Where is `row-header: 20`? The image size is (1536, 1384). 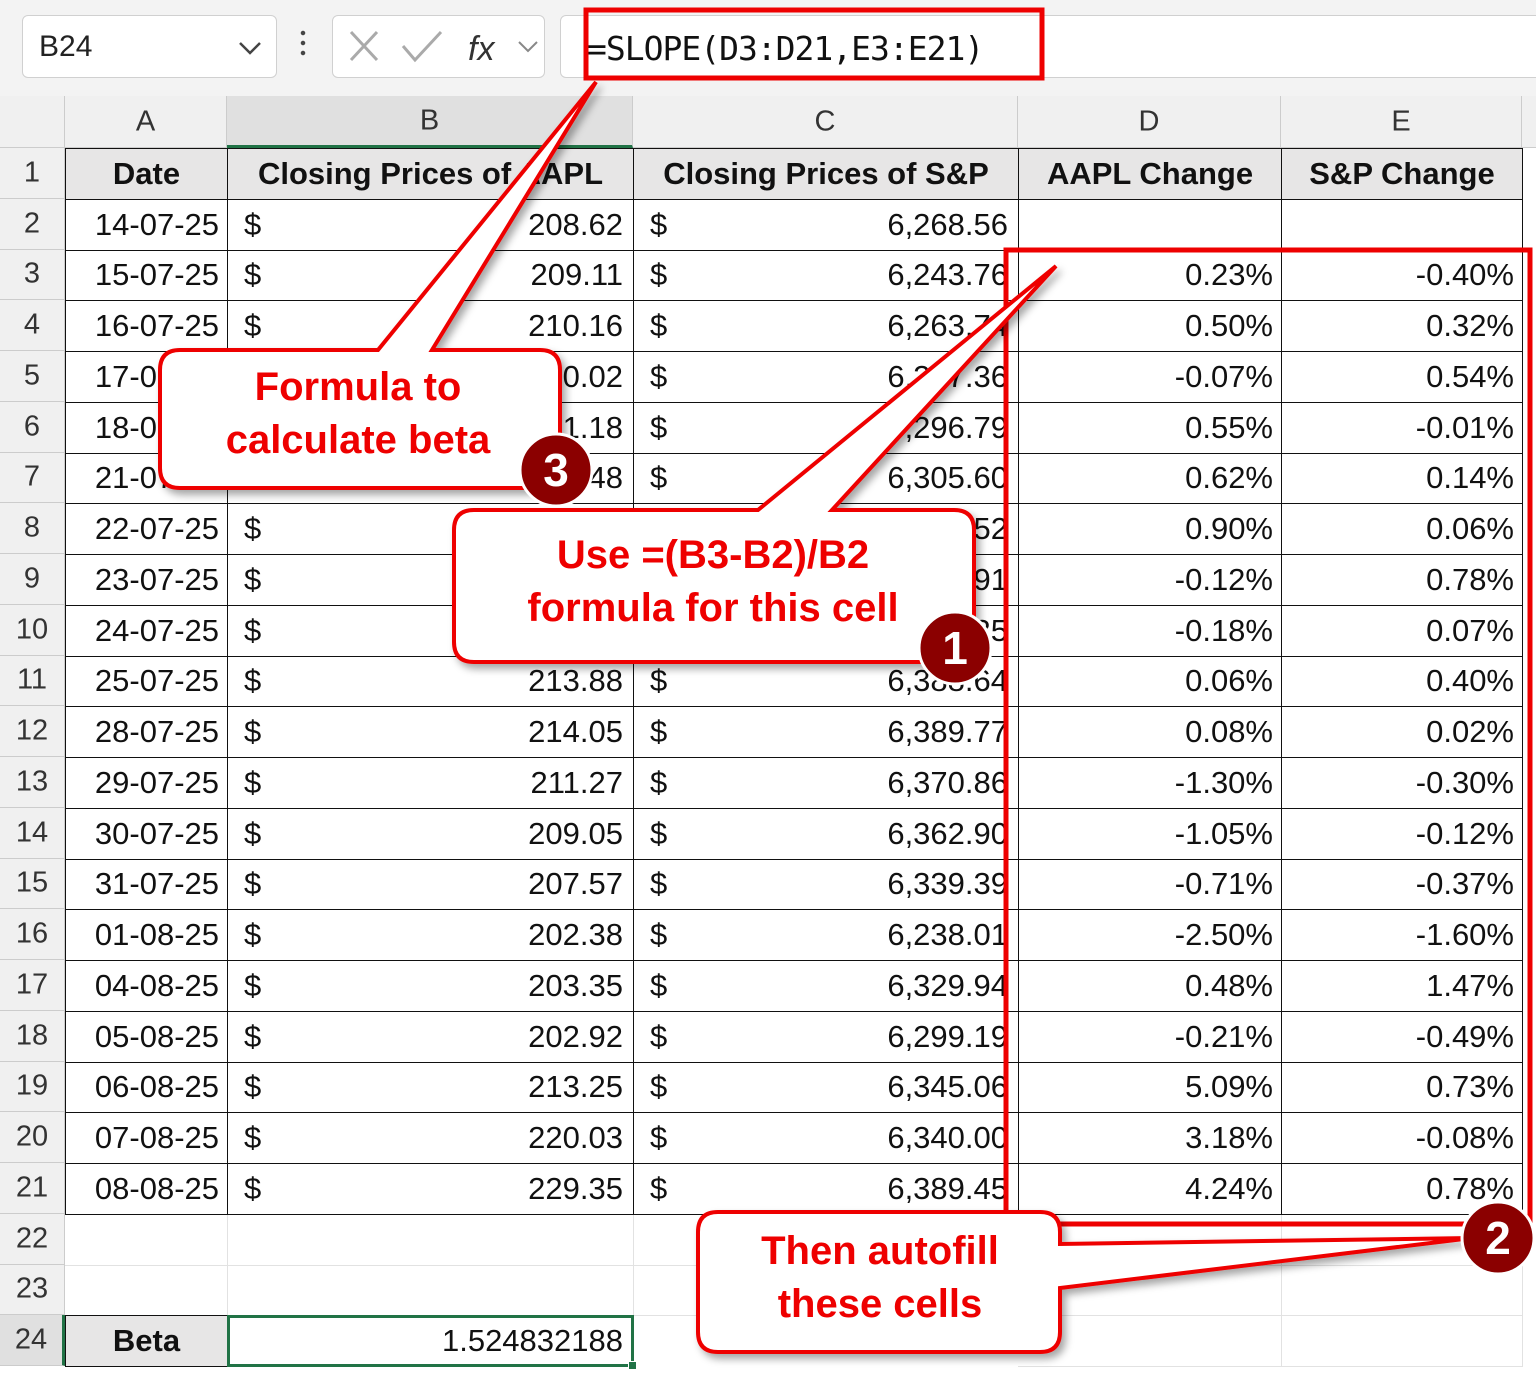
row-header: 20 is located at coordinates (32, 1137).